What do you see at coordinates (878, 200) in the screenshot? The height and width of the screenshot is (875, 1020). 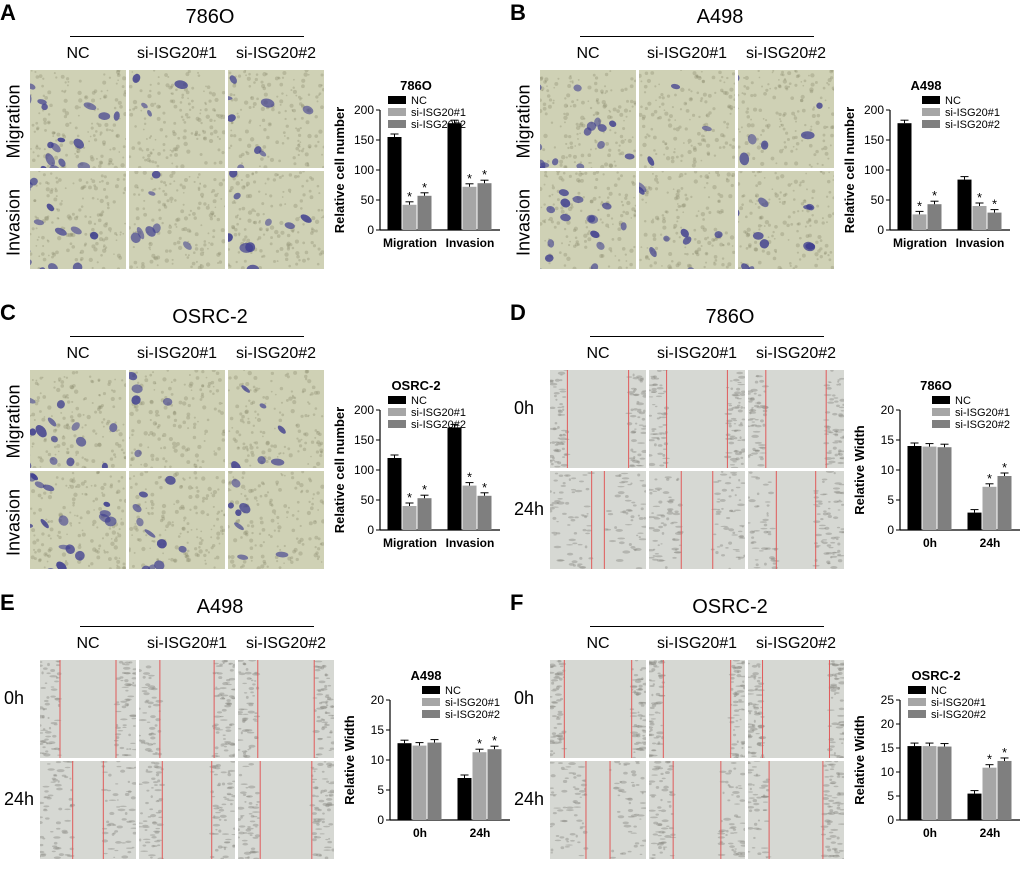 I see `y-tick-label: 50` at bounding box center [878, 200].